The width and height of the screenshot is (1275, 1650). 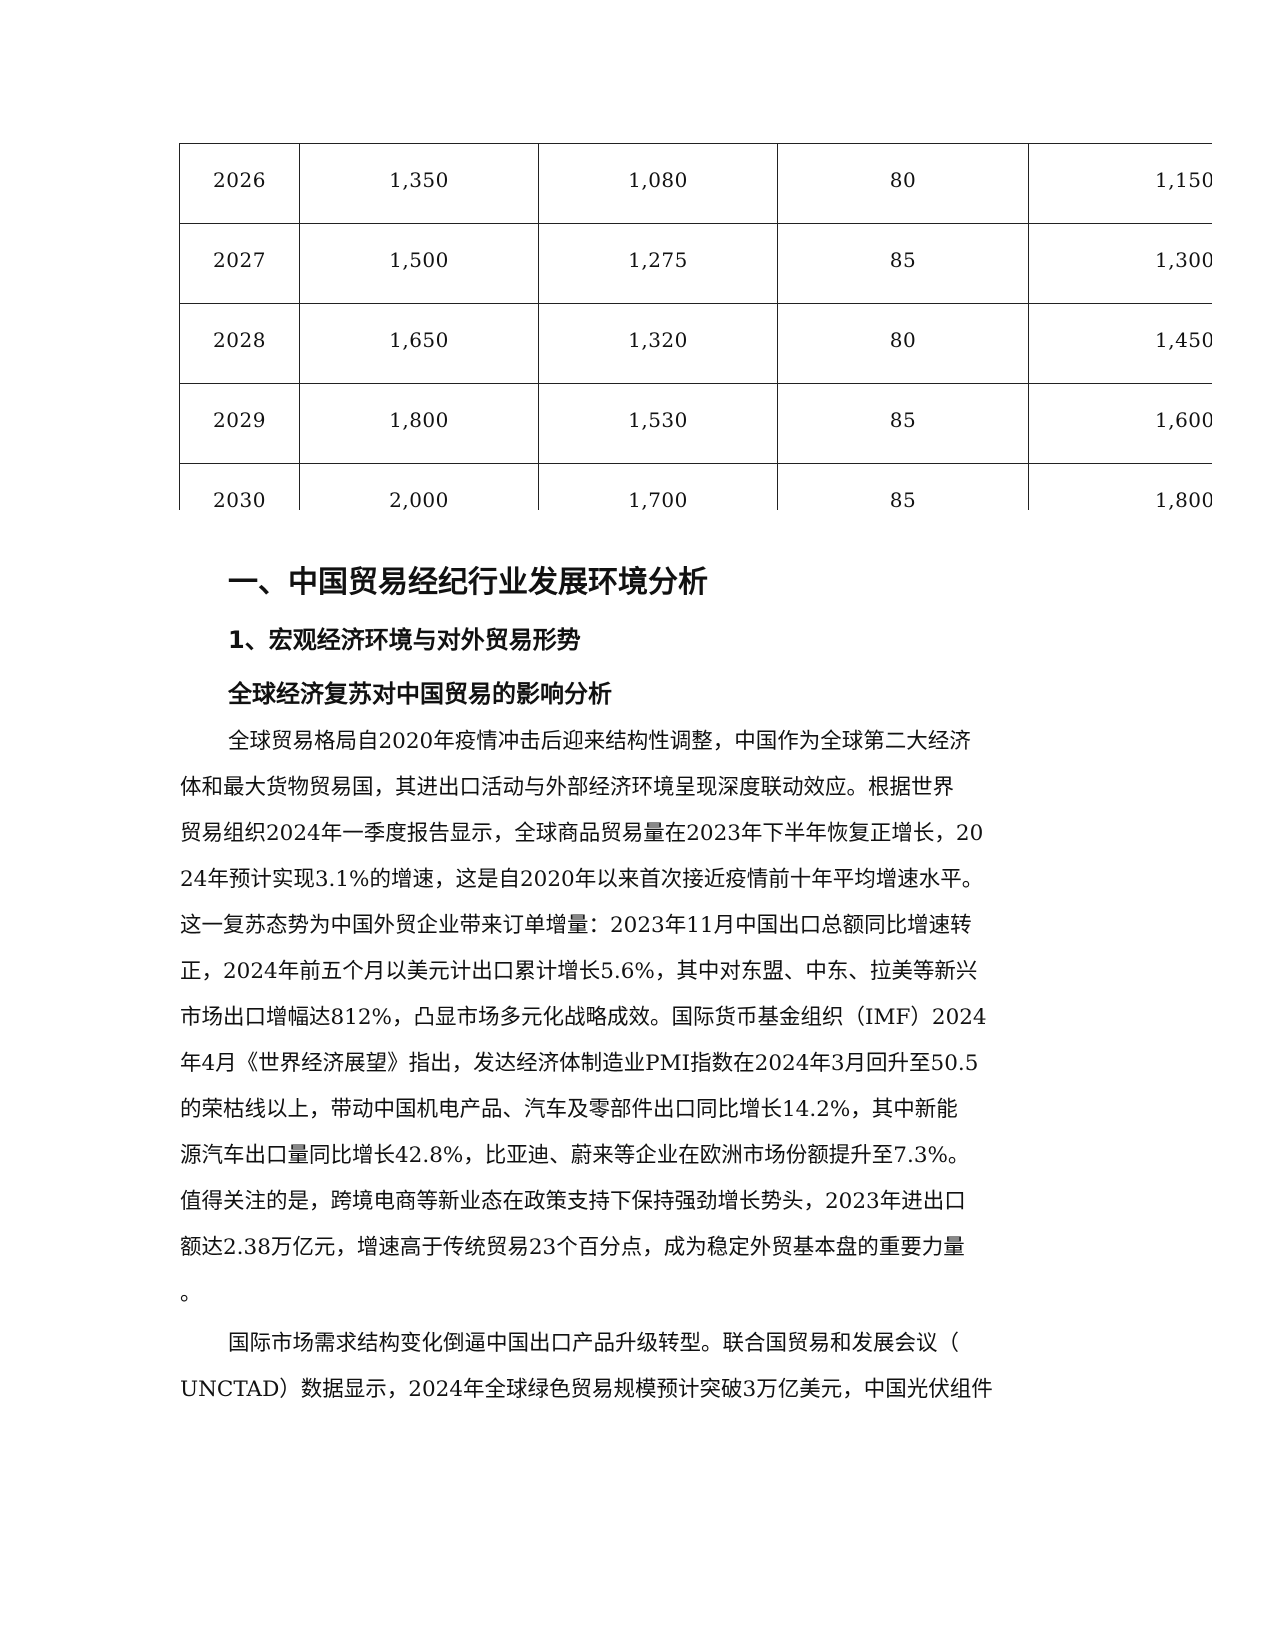 I want to click on table-cell: 1,500, so click(x=419, y=263).